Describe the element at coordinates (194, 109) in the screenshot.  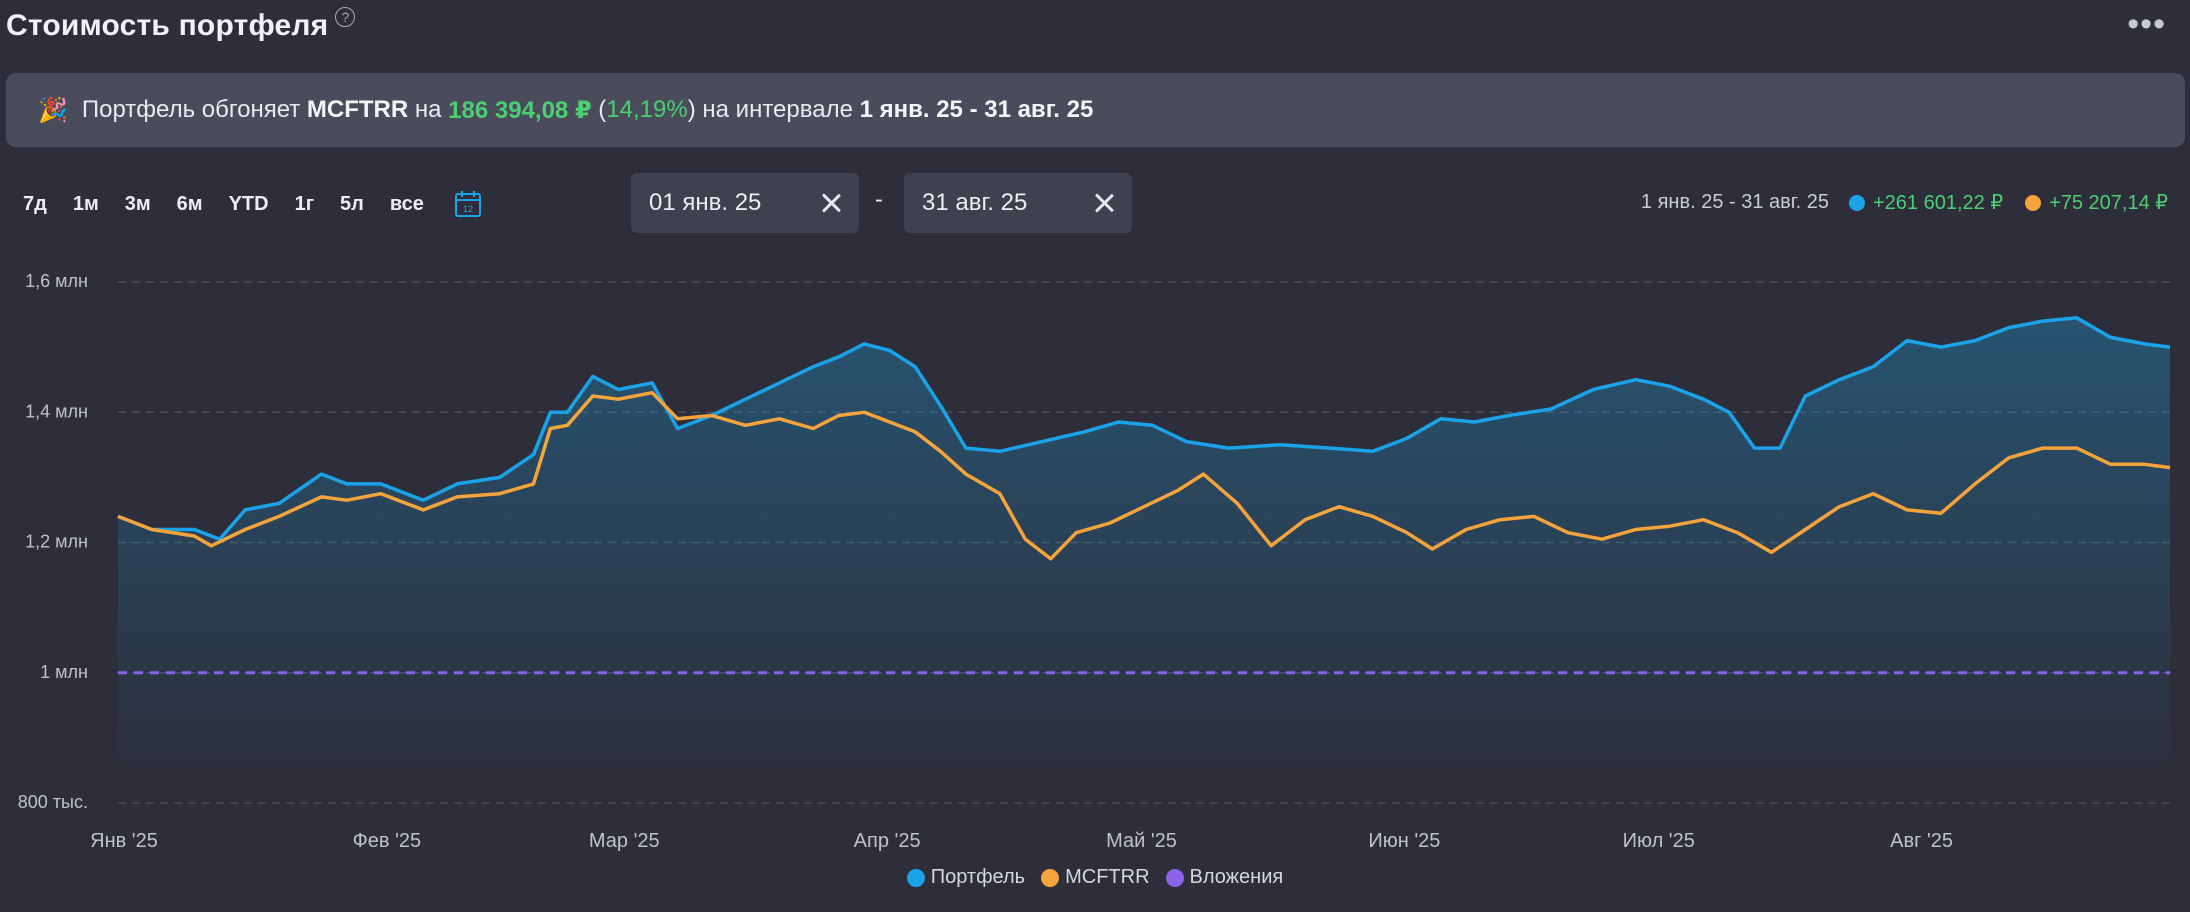
I see `banner-text-1: Портфель обгоняет` at that location.